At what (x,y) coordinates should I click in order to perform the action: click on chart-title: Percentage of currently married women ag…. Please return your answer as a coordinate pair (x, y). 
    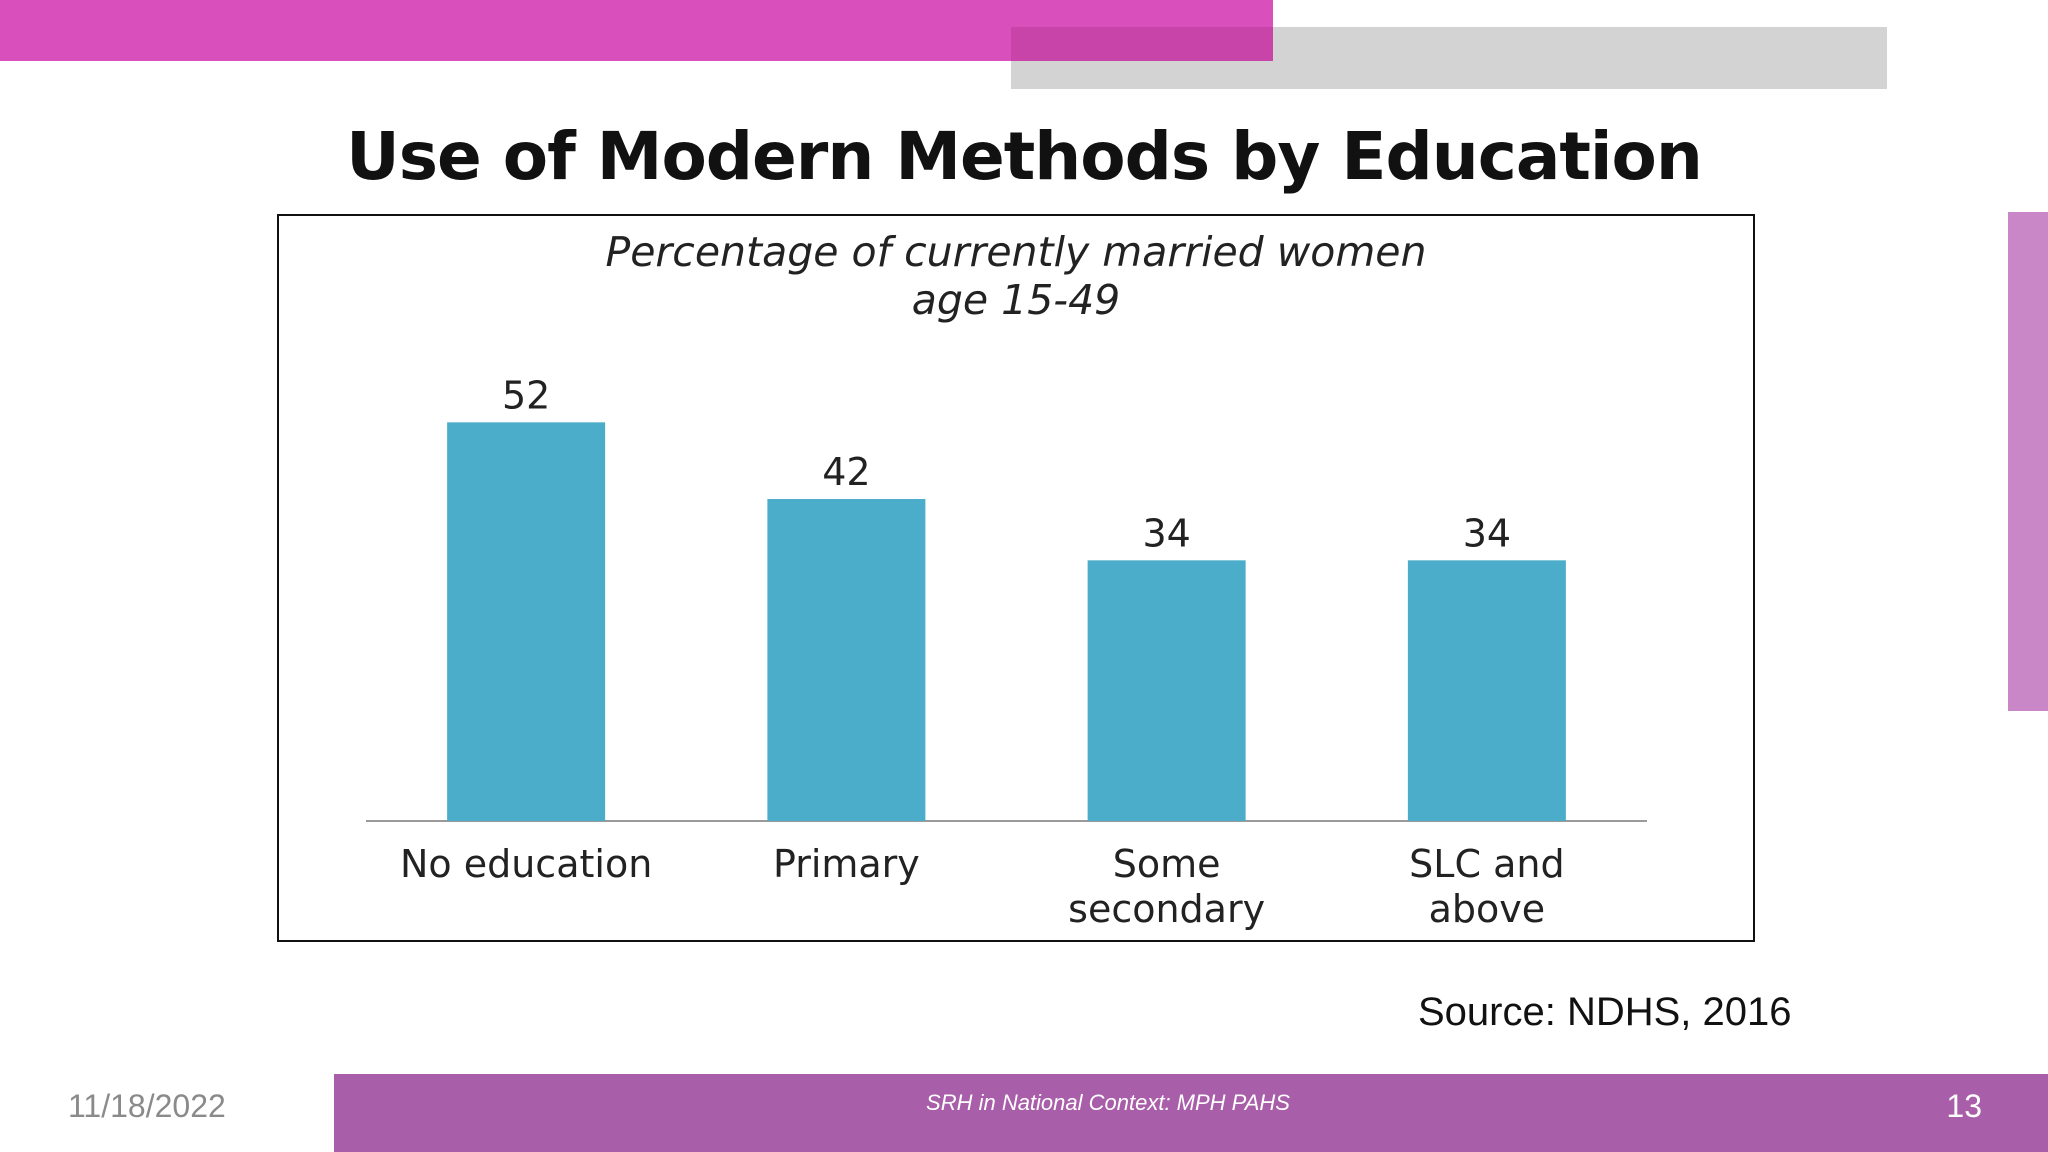
    Looking at the image, I should click on (1016, 276).